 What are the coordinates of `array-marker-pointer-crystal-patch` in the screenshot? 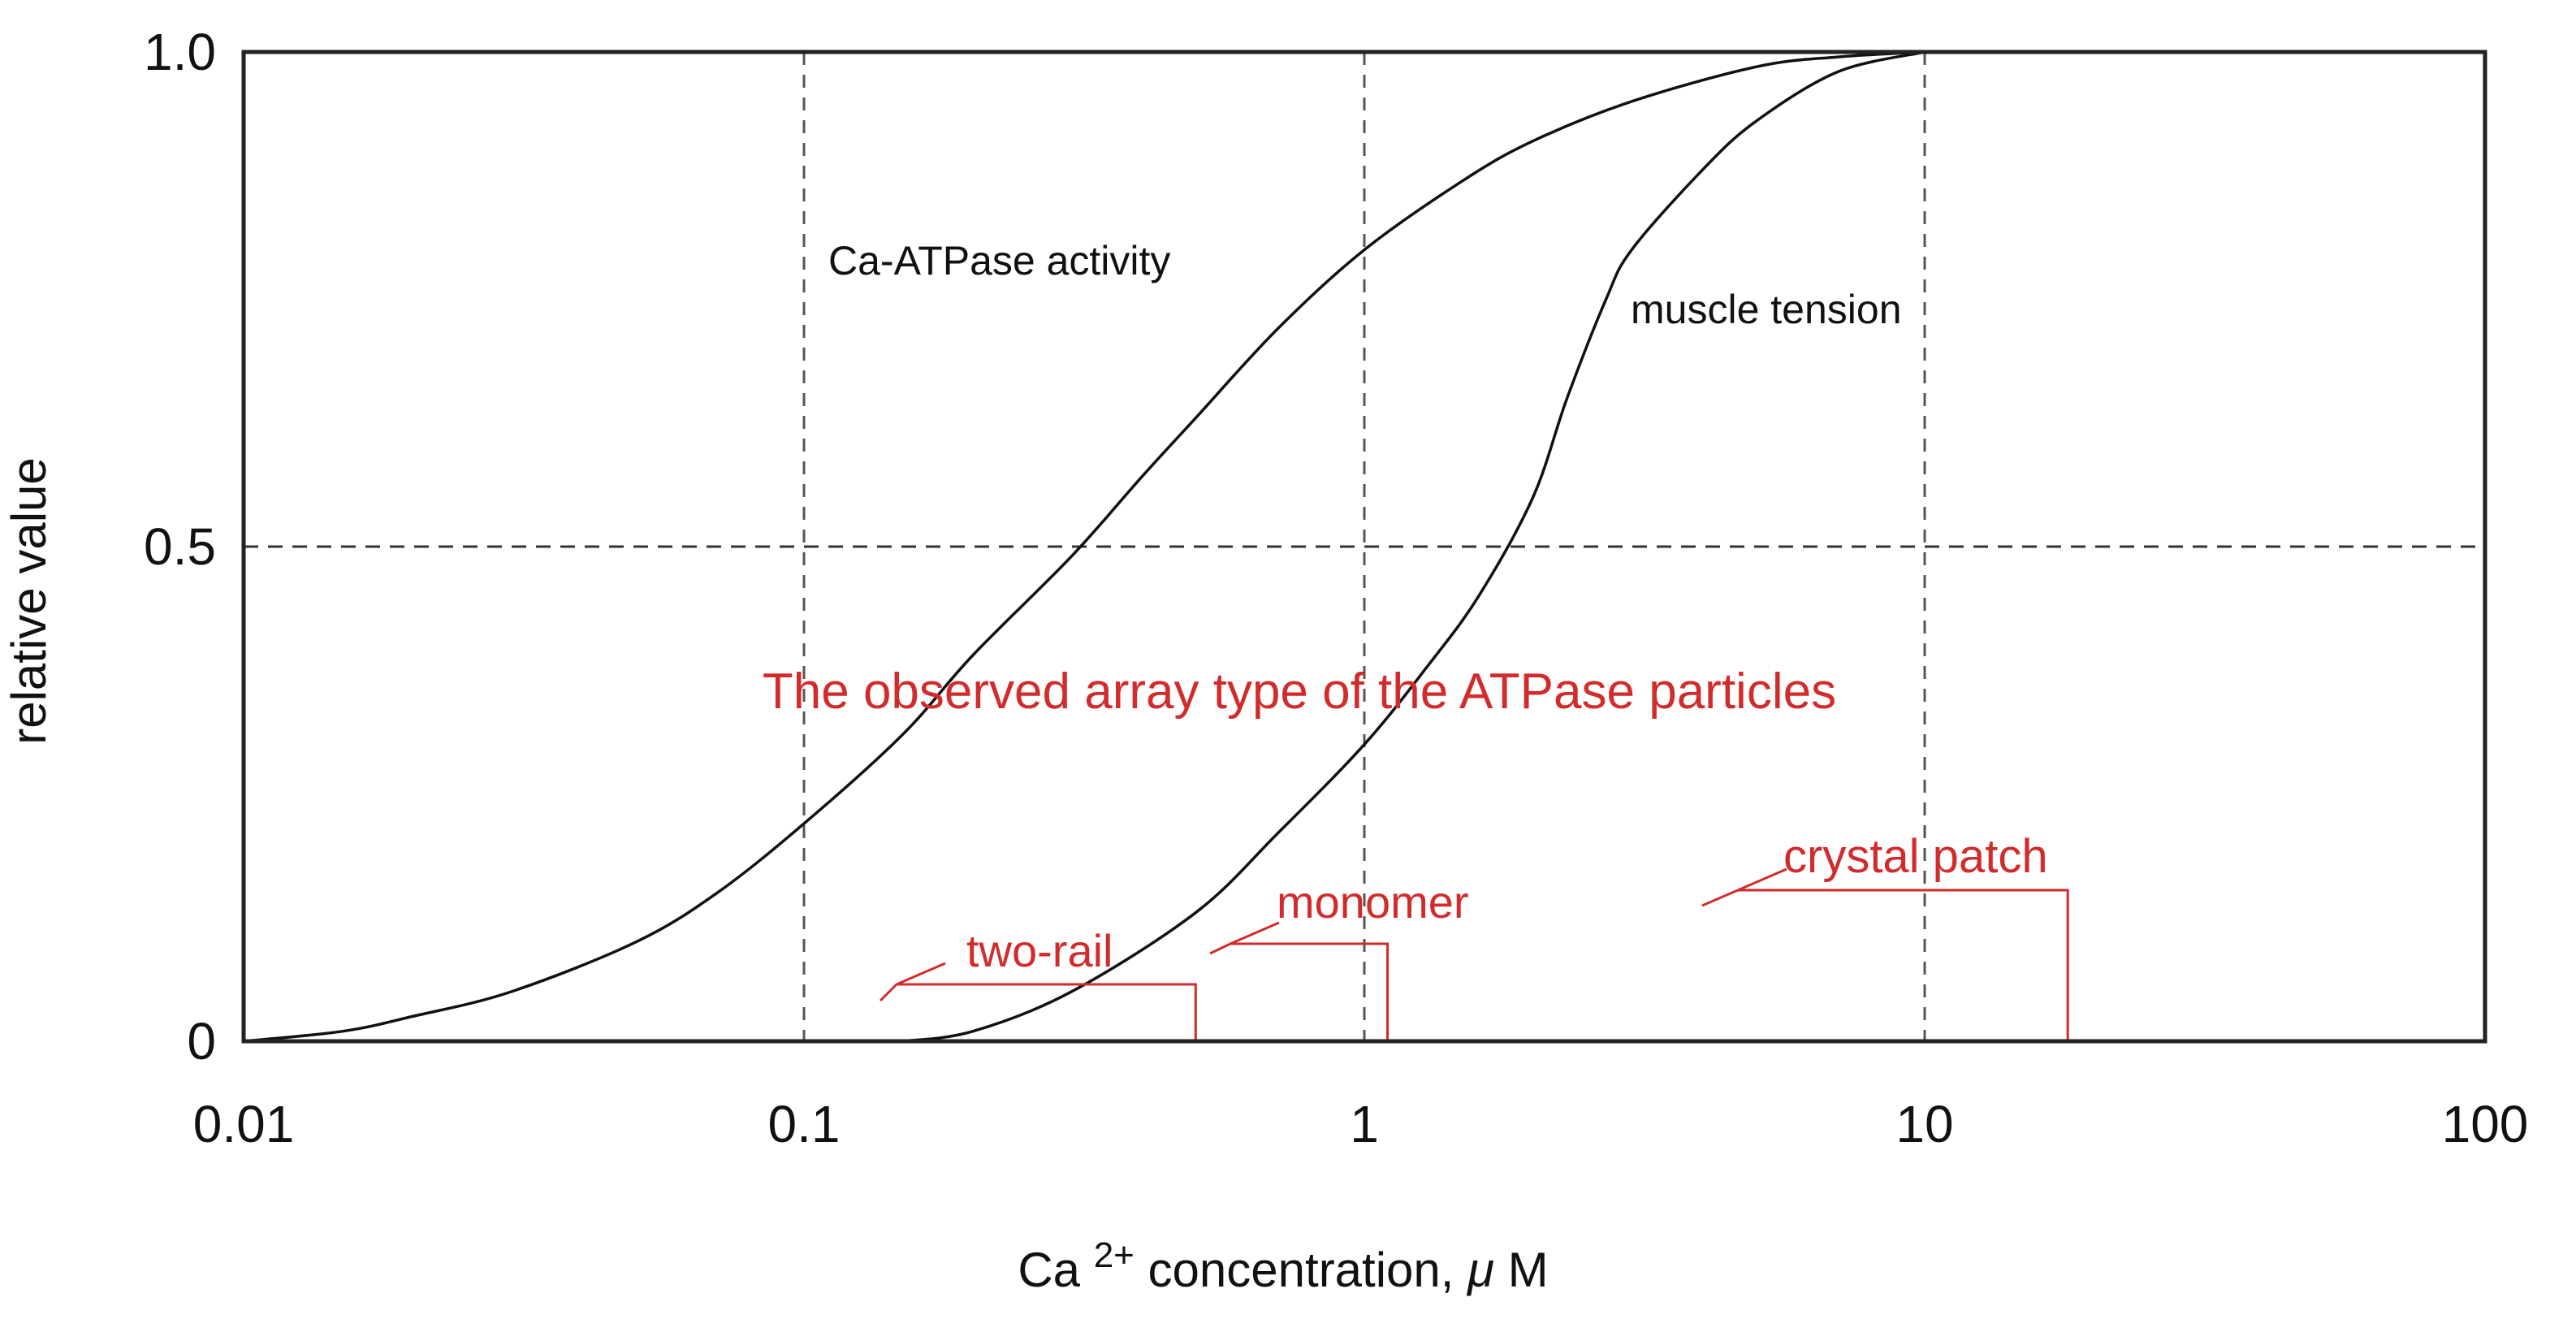 It's located at (1720, 898).